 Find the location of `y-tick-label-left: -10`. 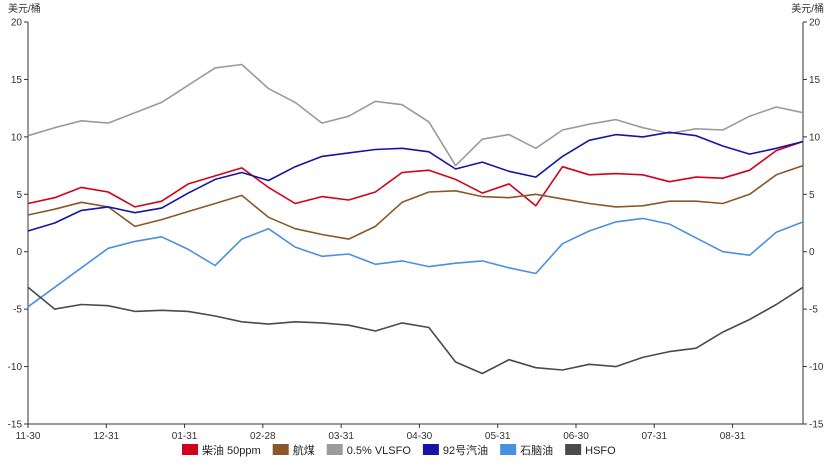

y-tick-label-left: -10 is located at coordinates (15, 367).